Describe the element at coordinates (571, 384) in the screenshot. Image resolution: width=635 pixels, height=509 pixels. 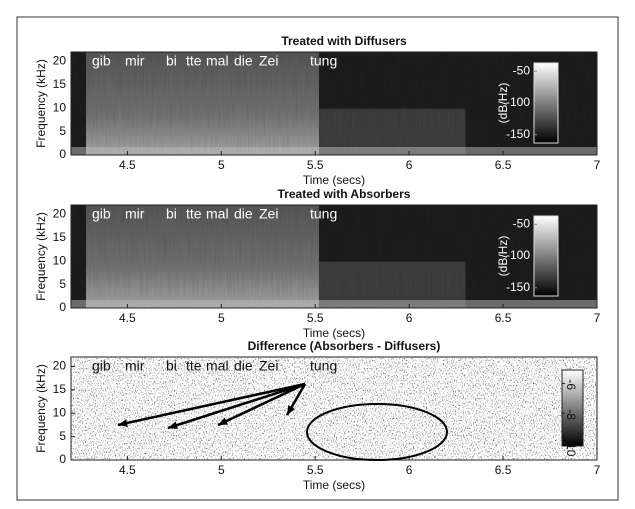
I see `colorbar-tick-label: -6` at that location.